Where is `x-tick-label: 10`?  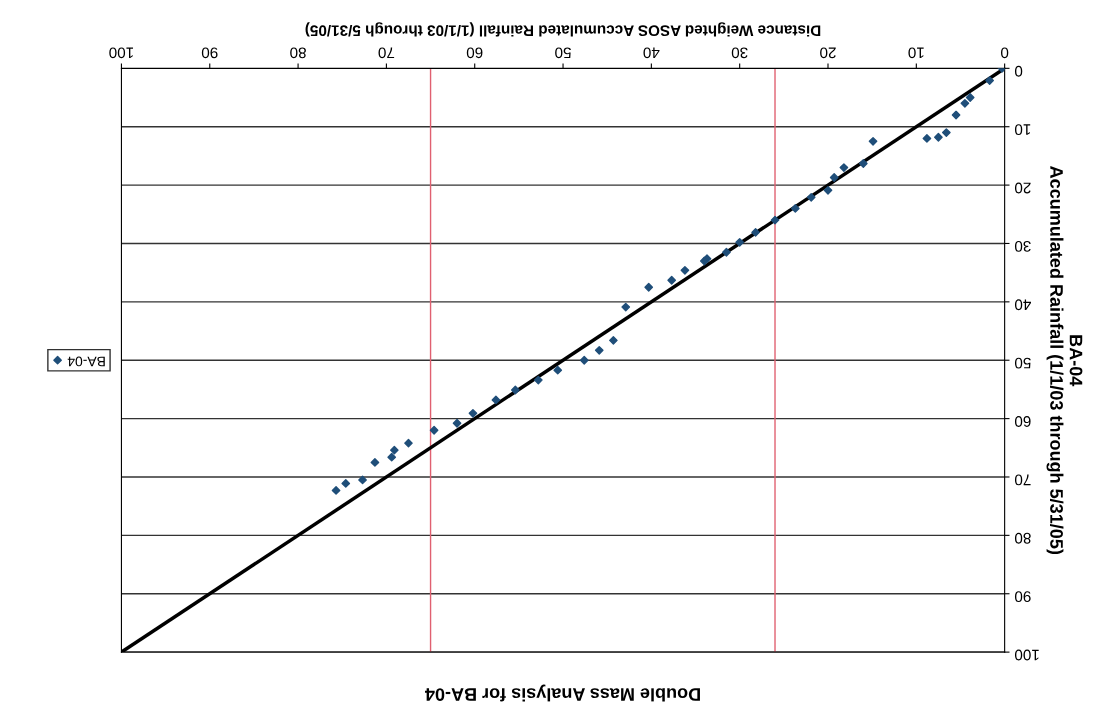
x-tick-label: 10 is located at coordinates (916, 53).